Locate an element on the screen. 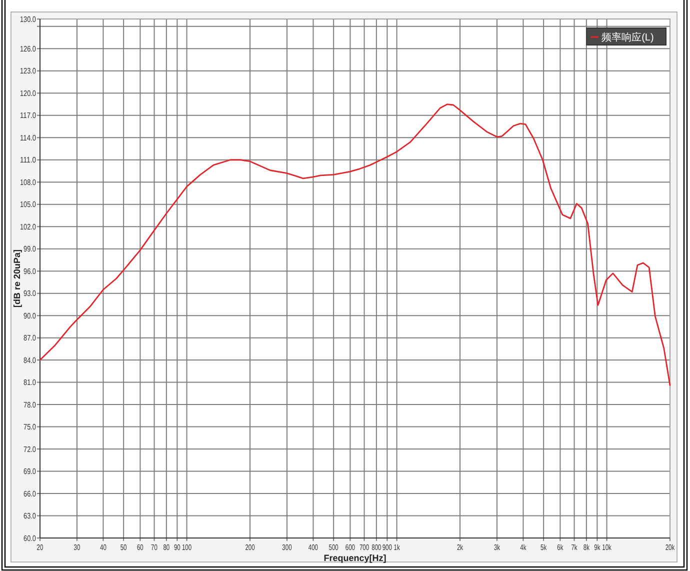 The image size is (690, 571). y-tick-label: 105.0 is located at coordinates (30, 205).